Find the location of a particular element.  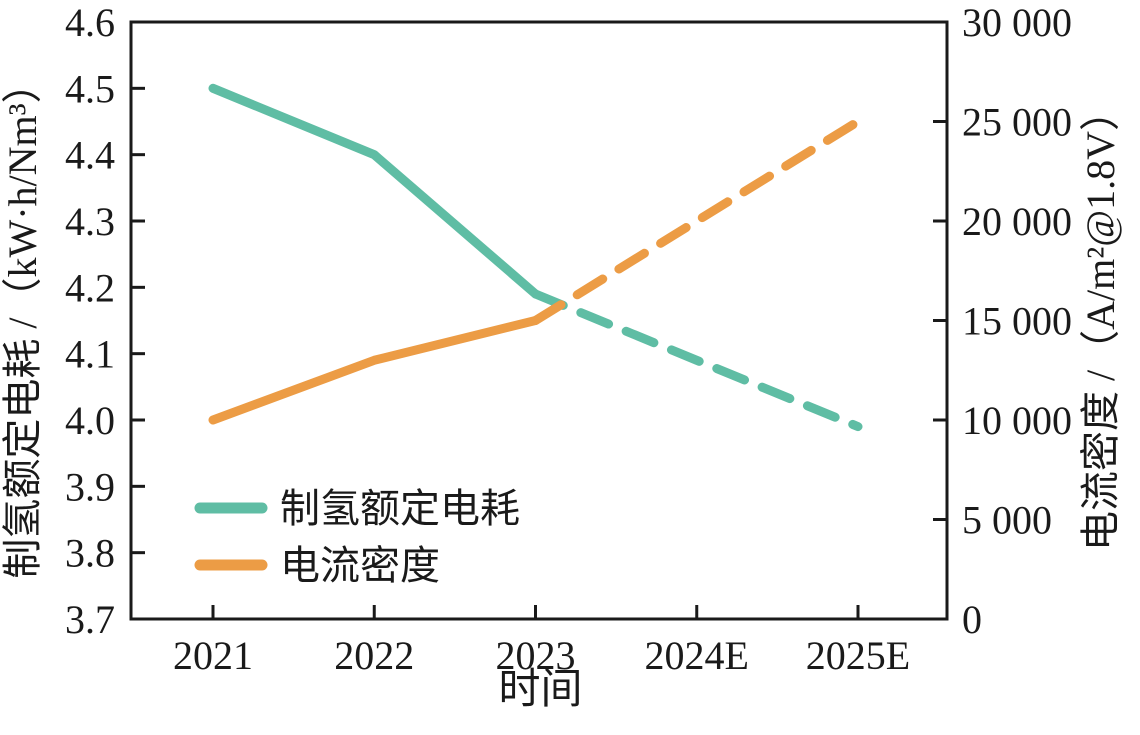

x-axis-tick-label: 2021 is located at coordinates (213, 655).